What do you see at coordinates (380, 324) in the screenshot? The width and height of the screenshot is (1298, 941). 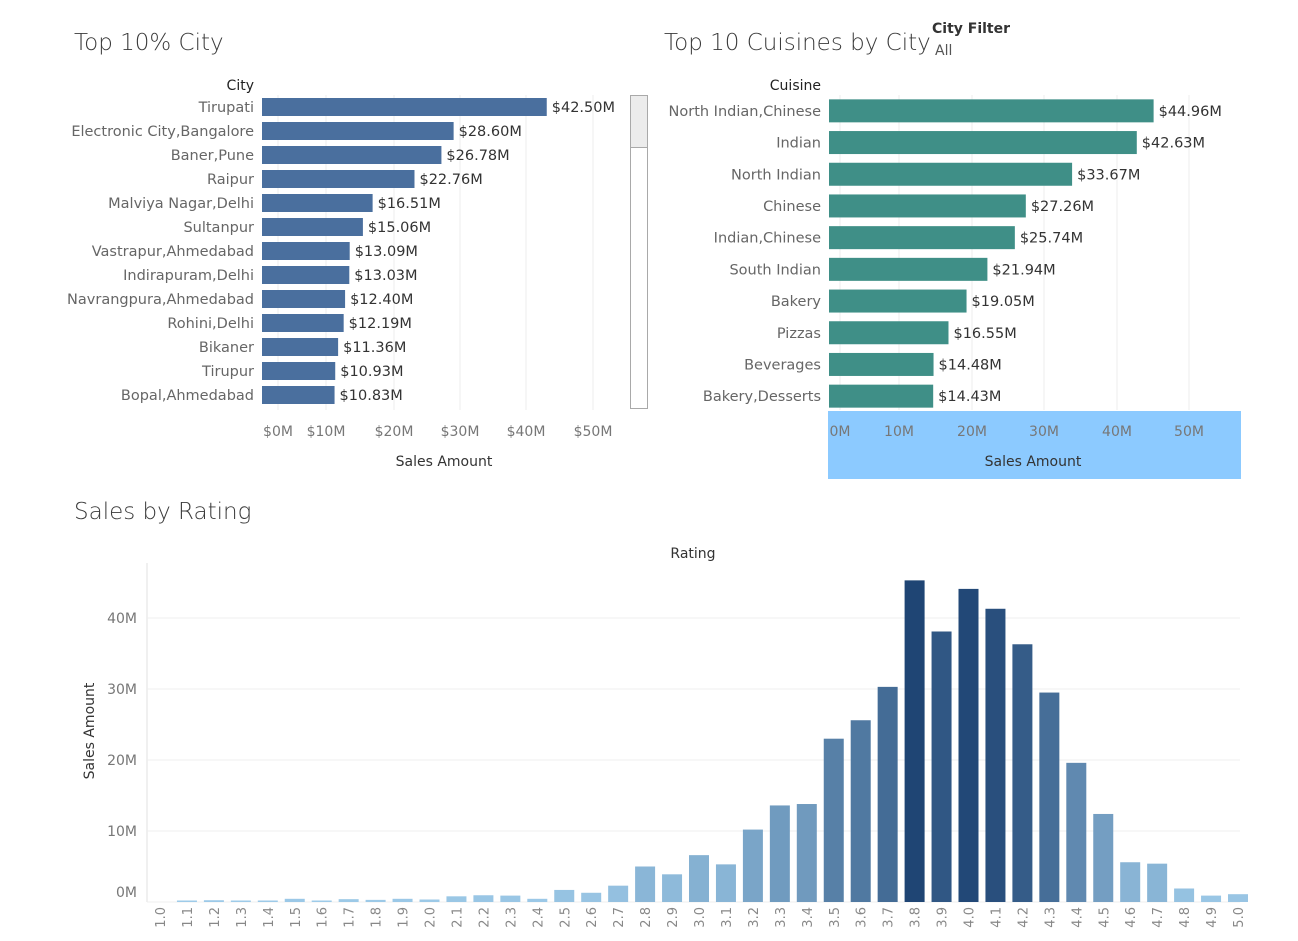 I see `bar-value-label: $12.19M` at bounding box center [380, 324].